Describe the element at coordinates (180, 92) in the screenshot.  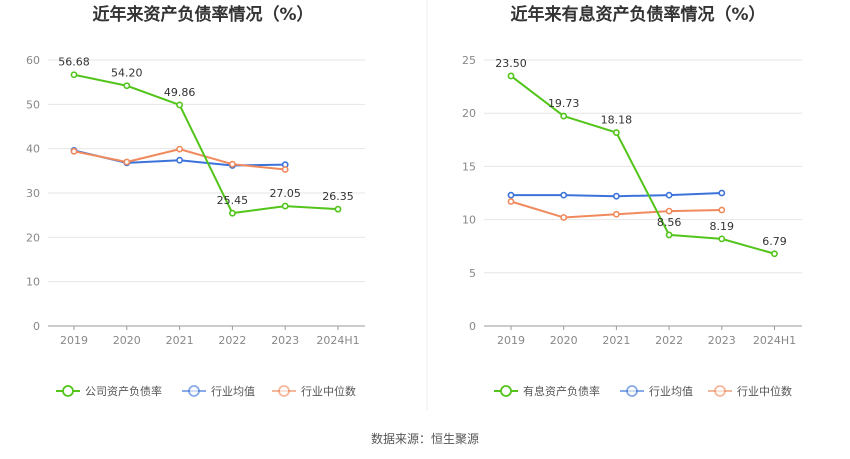
I see `data-label: 49.86` at that location.